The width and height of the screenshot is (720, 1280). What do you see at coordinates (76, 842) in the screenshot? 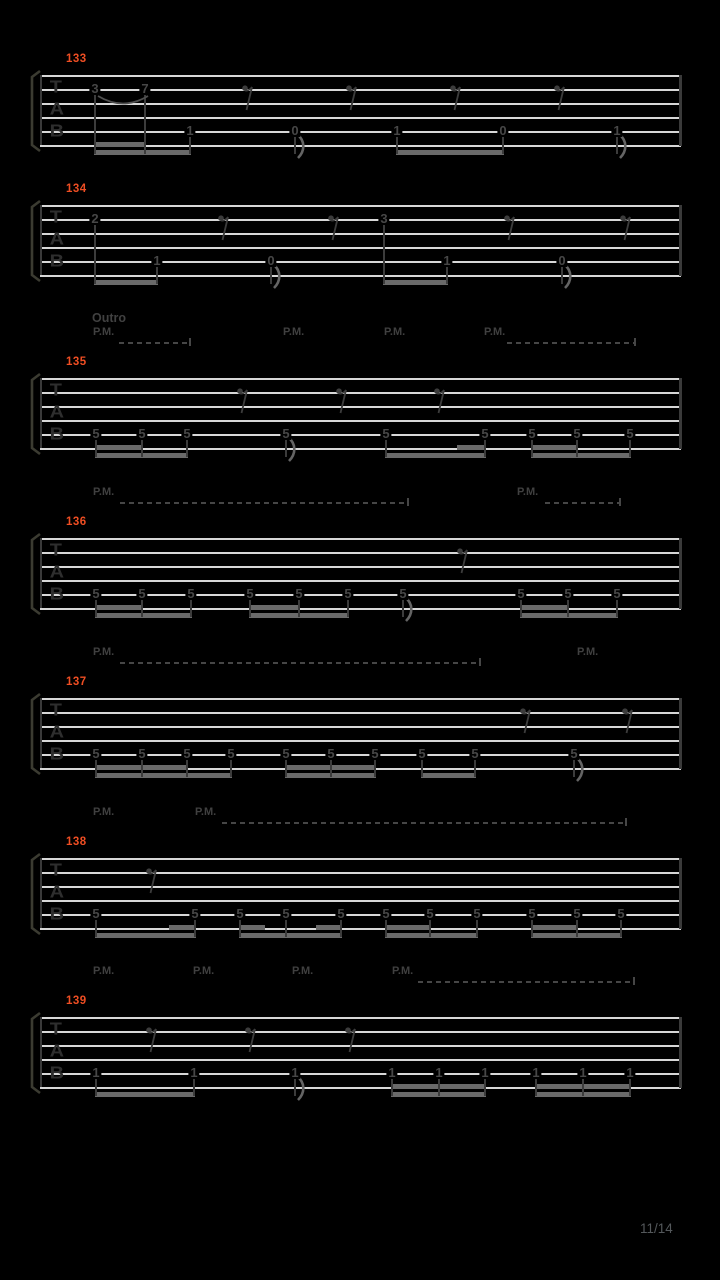
I see `measure-number: 138` at bounding box center [76, 842].